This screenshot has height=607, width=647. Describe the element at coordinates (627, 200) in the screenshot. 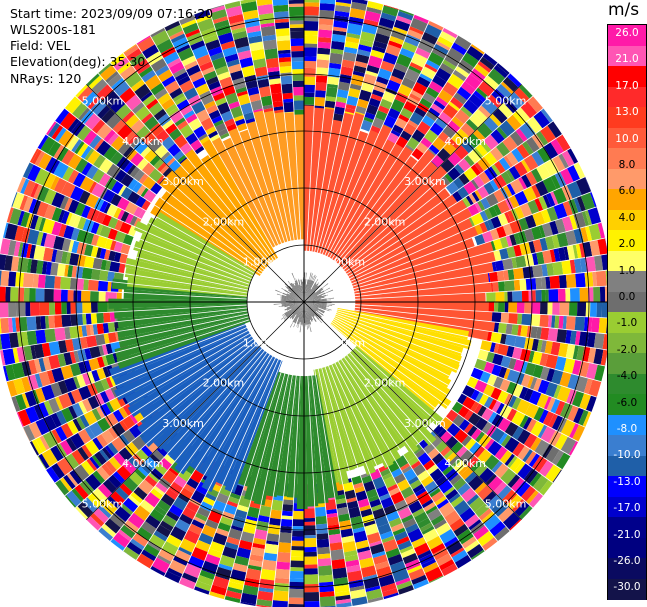

I see `colorbar-cell` at that location.